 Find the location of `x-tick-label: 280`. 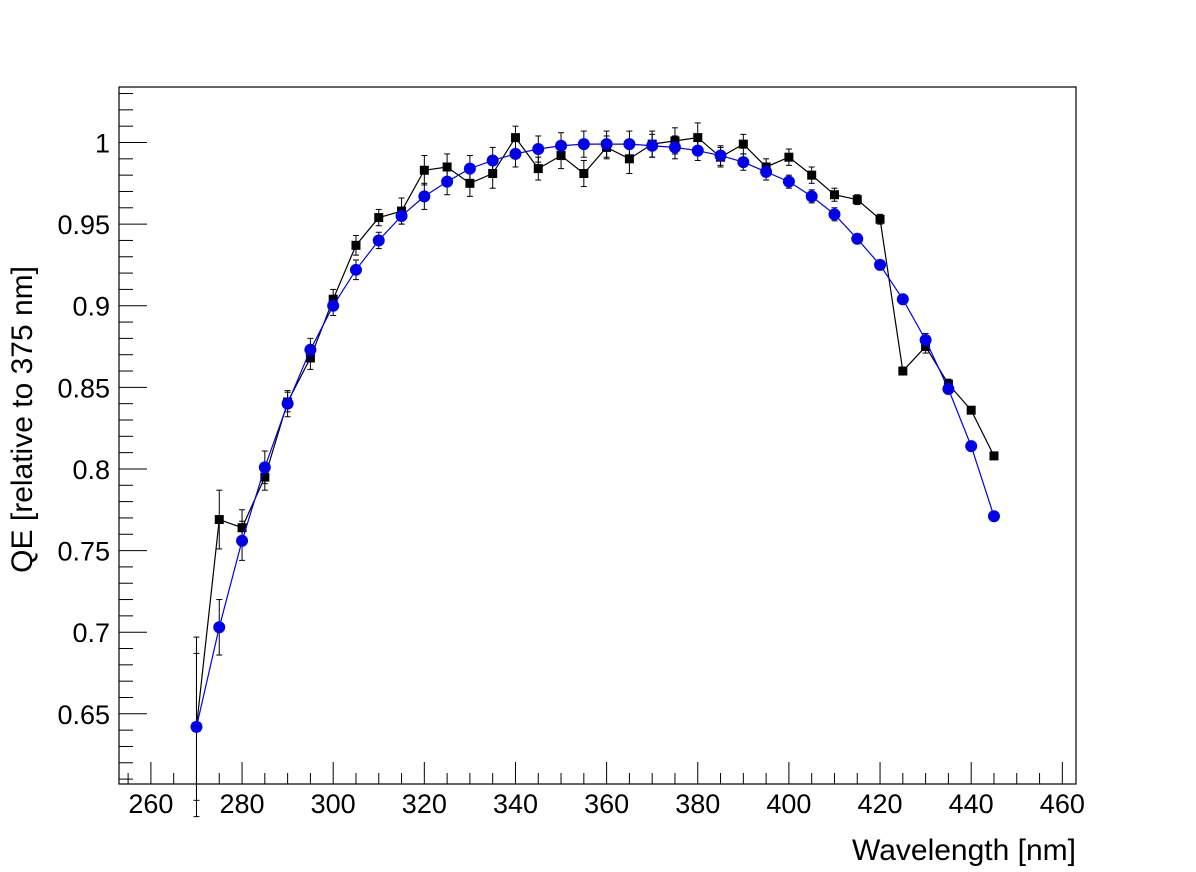

x-tick-label: 280 is located at coordinates (242, 804).